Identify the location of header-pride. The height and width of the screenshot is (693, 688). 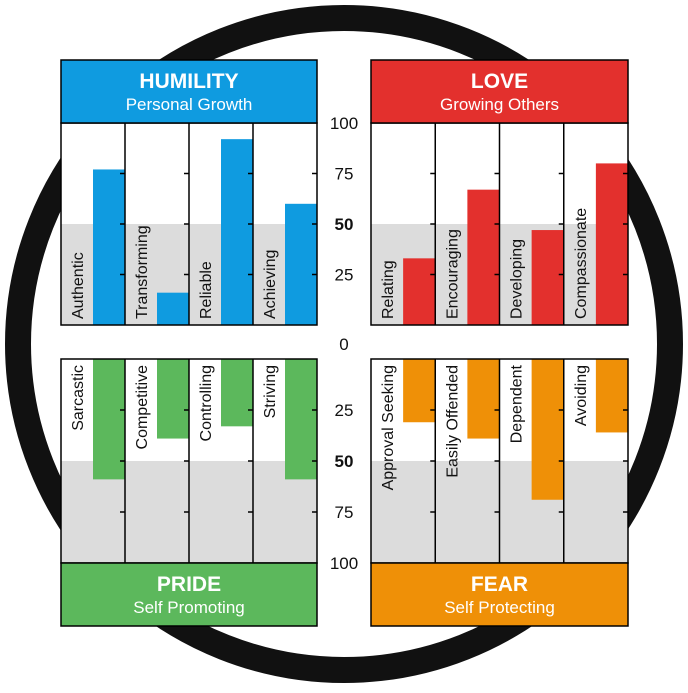
(189, 594).